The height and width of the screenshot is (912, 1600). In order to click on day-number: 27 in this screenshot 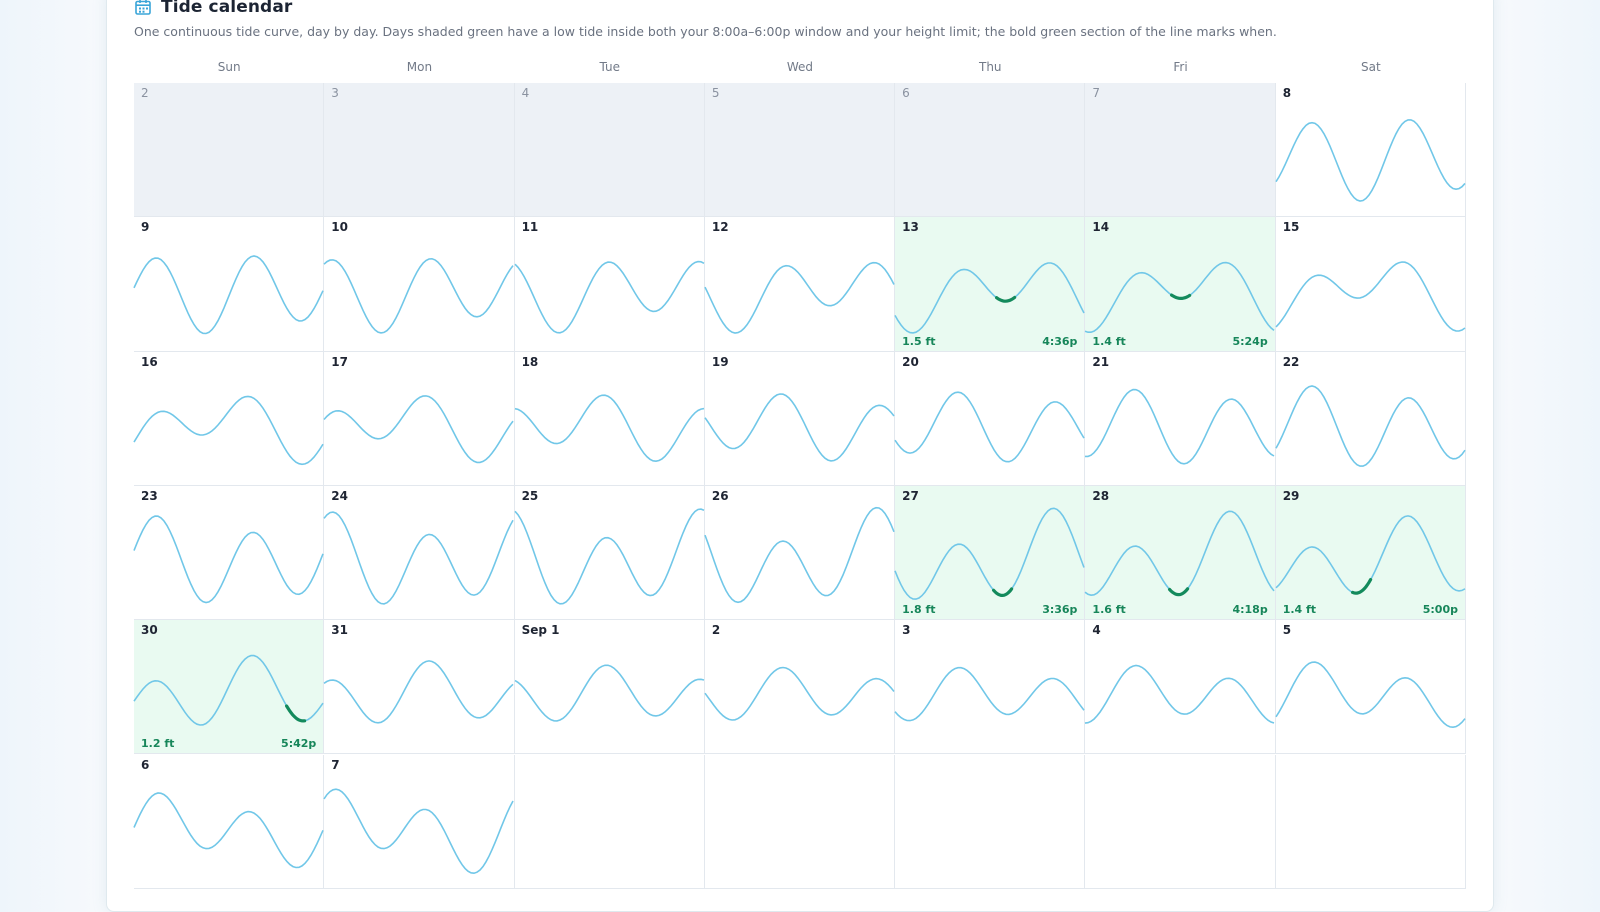, I will do `click(910, 495)`.